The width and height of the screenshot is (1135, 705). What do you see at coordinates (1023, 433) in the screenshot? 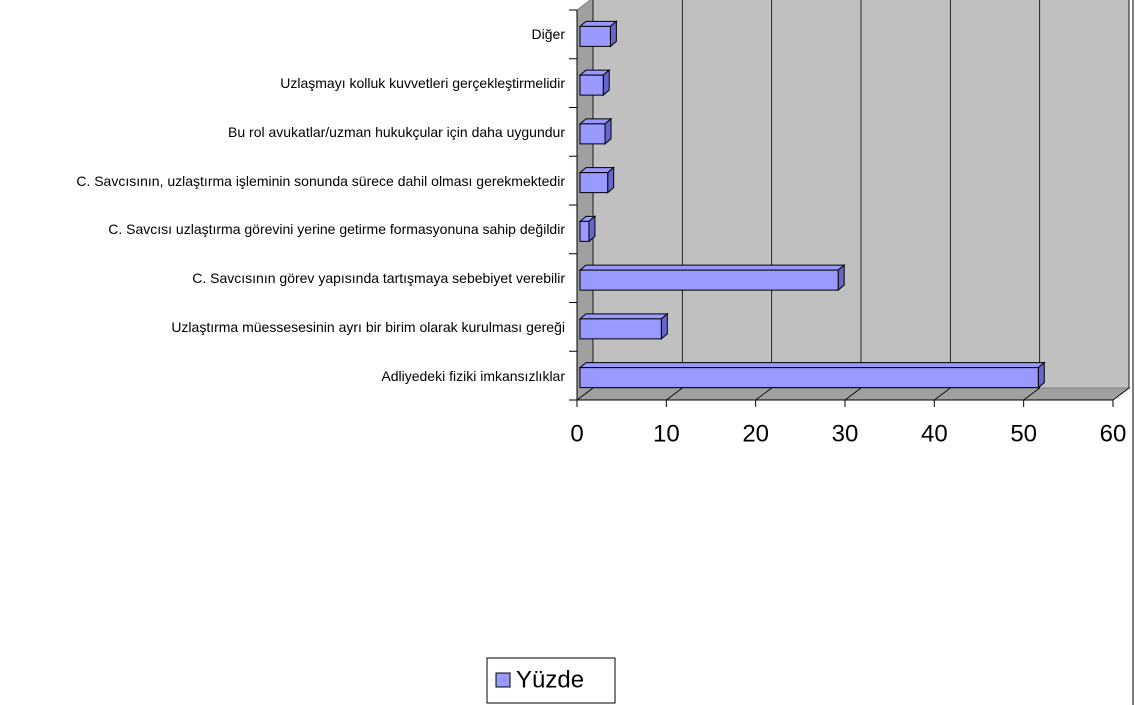
I see `x-tick-label: 50` at bounding box center [1023, 433].